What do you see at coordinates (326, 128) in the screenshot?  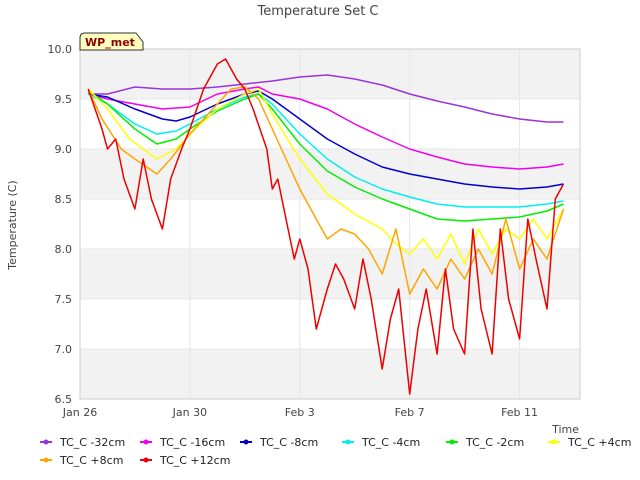 I see `series-line-tc-c-16cm` at bounding box center [326, 128].